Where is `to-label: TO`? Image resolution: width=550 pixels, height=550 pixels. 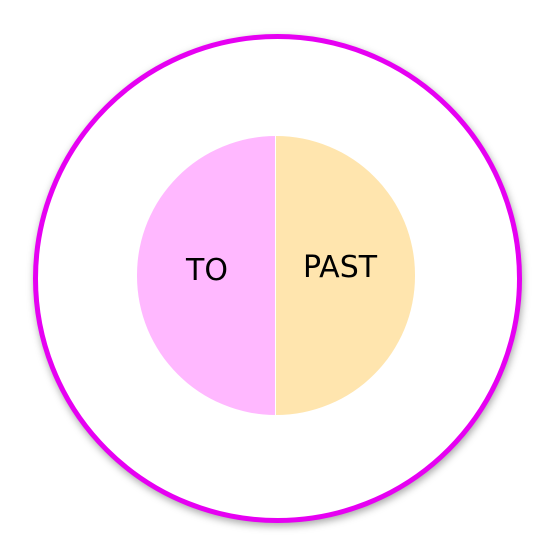
to-label: TO is located at coordinates (207, 270).